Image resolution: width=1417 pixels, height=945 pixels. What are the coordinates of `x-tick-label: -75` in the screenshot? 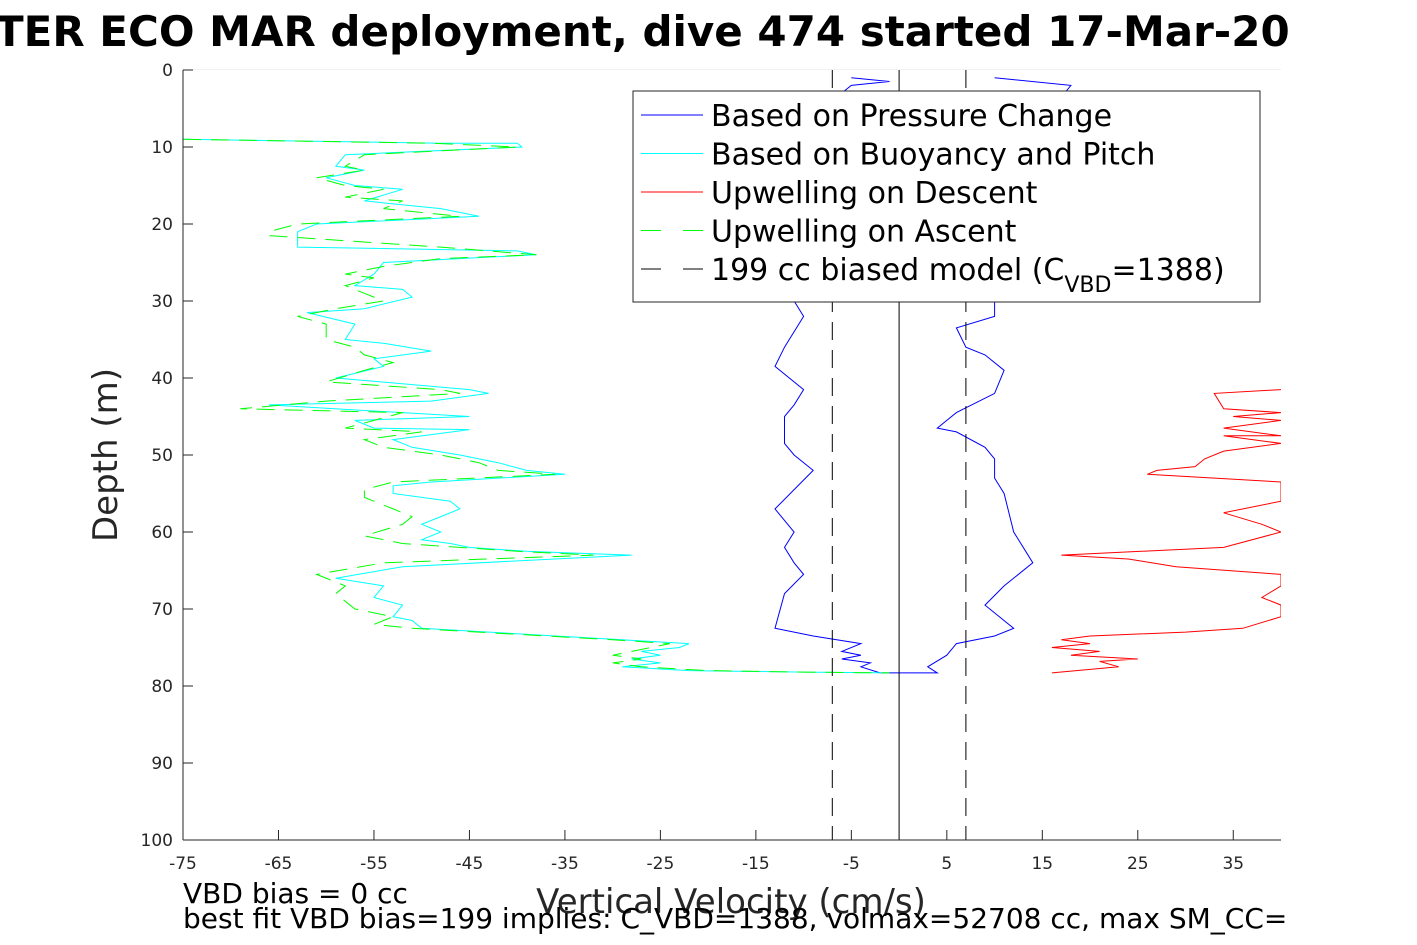 It's located at (183, 864).